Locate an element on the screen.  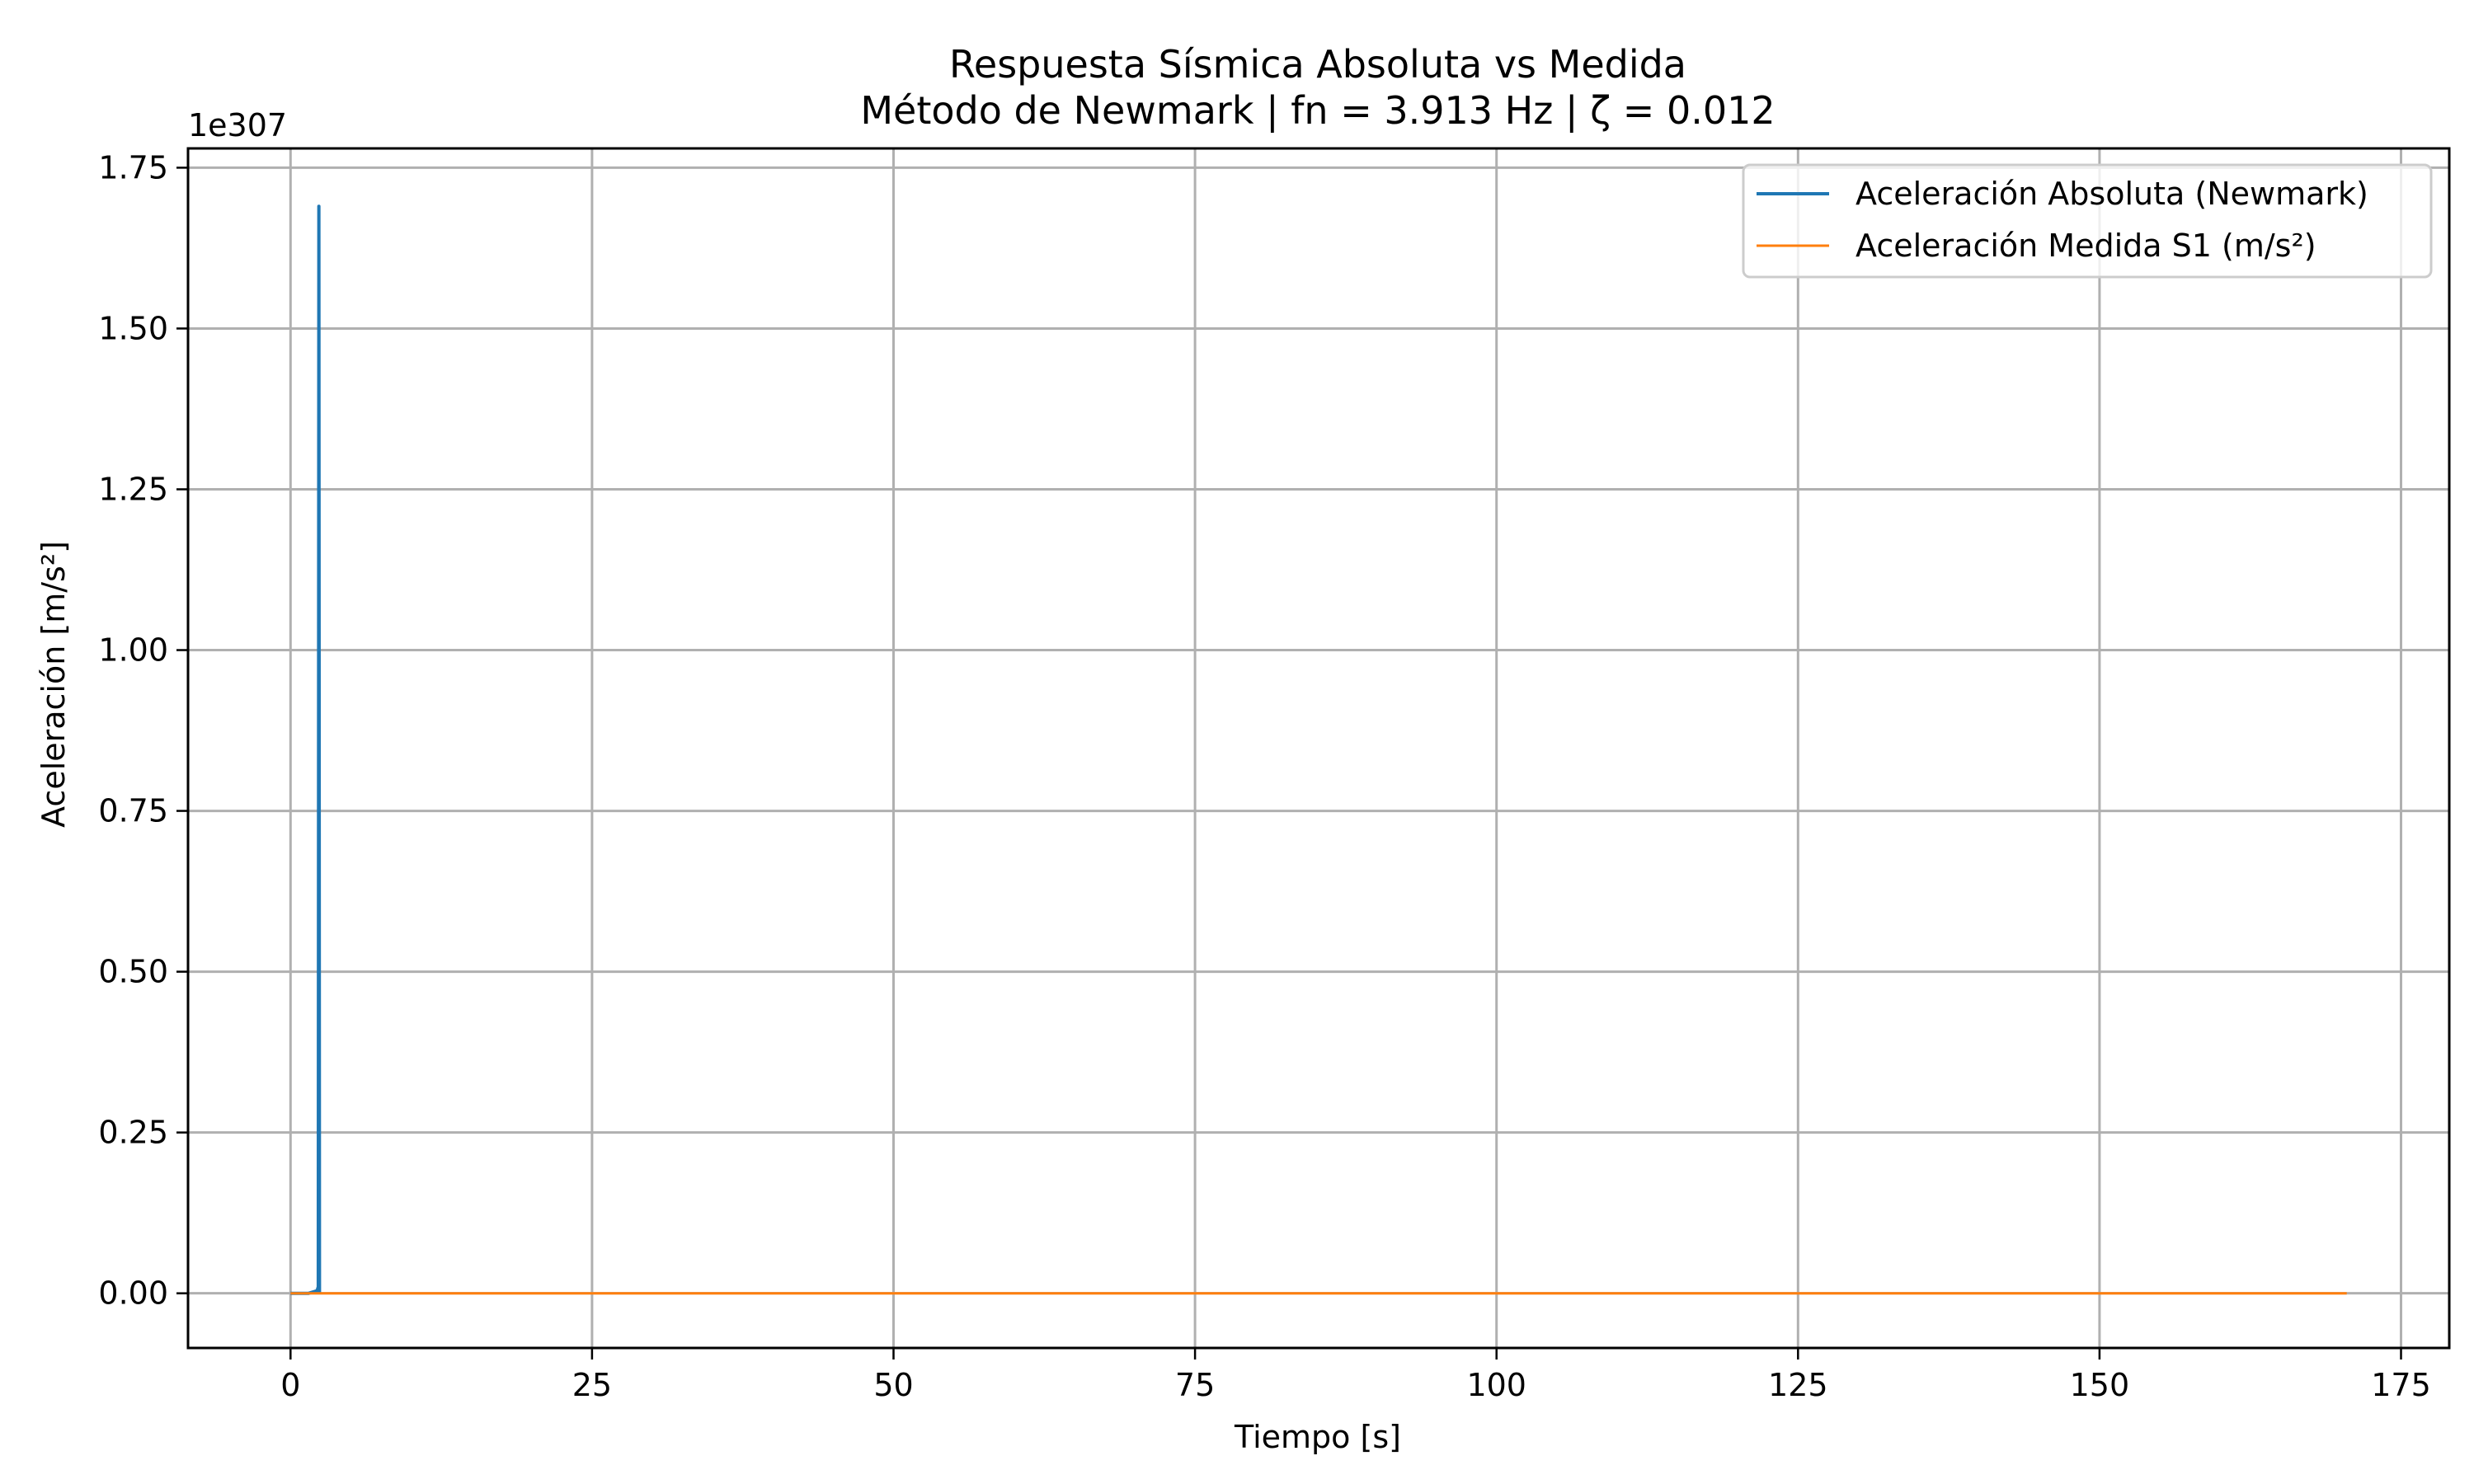
x-tick-label: 125 is located at coordinates (1798, 1385).